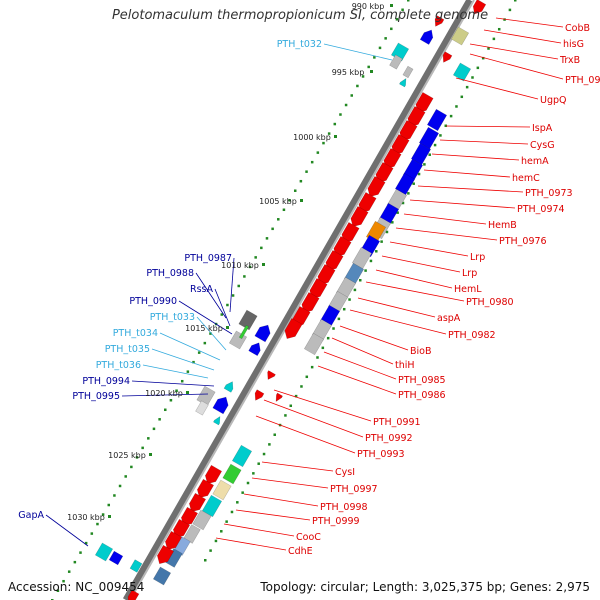 This screenshot has width=600, height=600. What do you see at coordinates (553, 100) in the screenshot?
I see `gene-label: UgpQ` at bounding box center [553, 100].